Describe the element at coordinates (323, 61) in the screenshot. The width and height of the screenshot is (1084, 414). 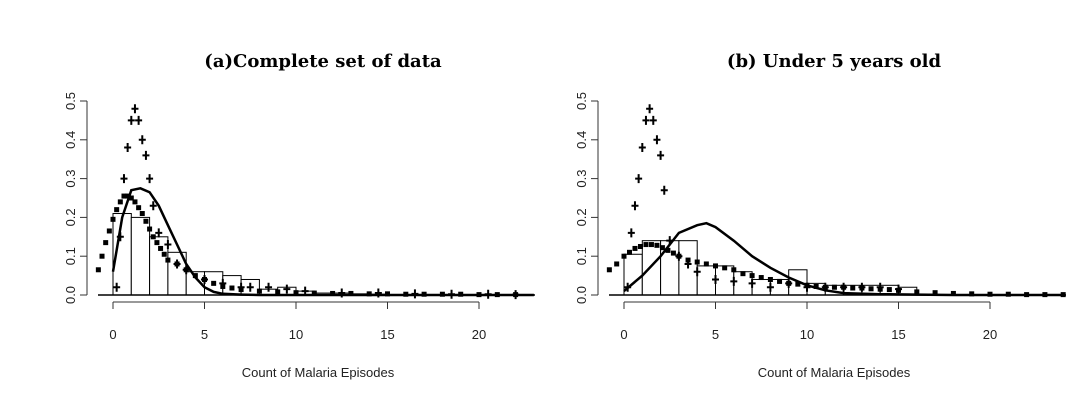
I see `chart-title: (a)Complete set of data` at that location.